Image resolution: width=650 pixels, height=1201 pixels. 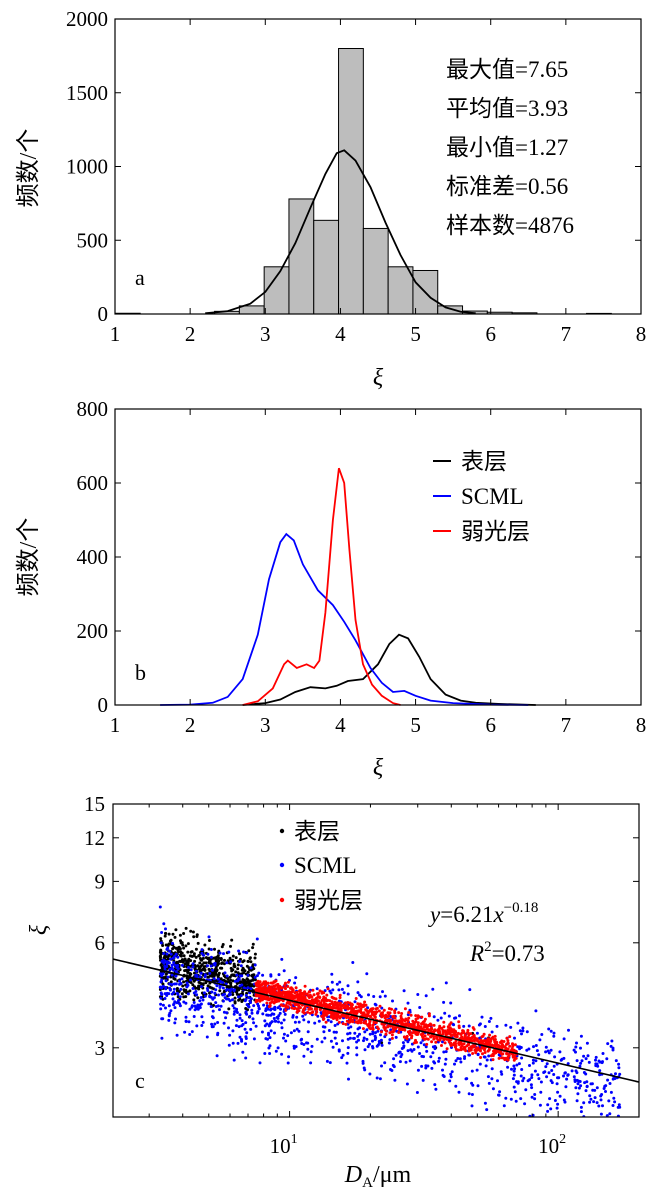 I want to click on r2-value: =0.73, so click(x=518, y=953).